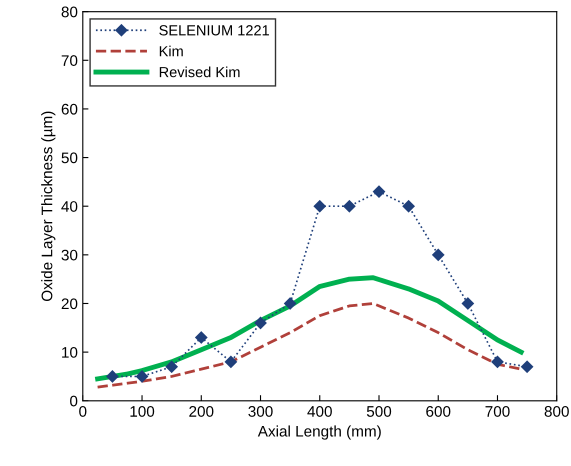 The image size is (571, 466). Describe the element at coordinates (48, 207) in the screenshot. I see `y-axis-title: Oxide Layer Thickness (µm)` at that location.